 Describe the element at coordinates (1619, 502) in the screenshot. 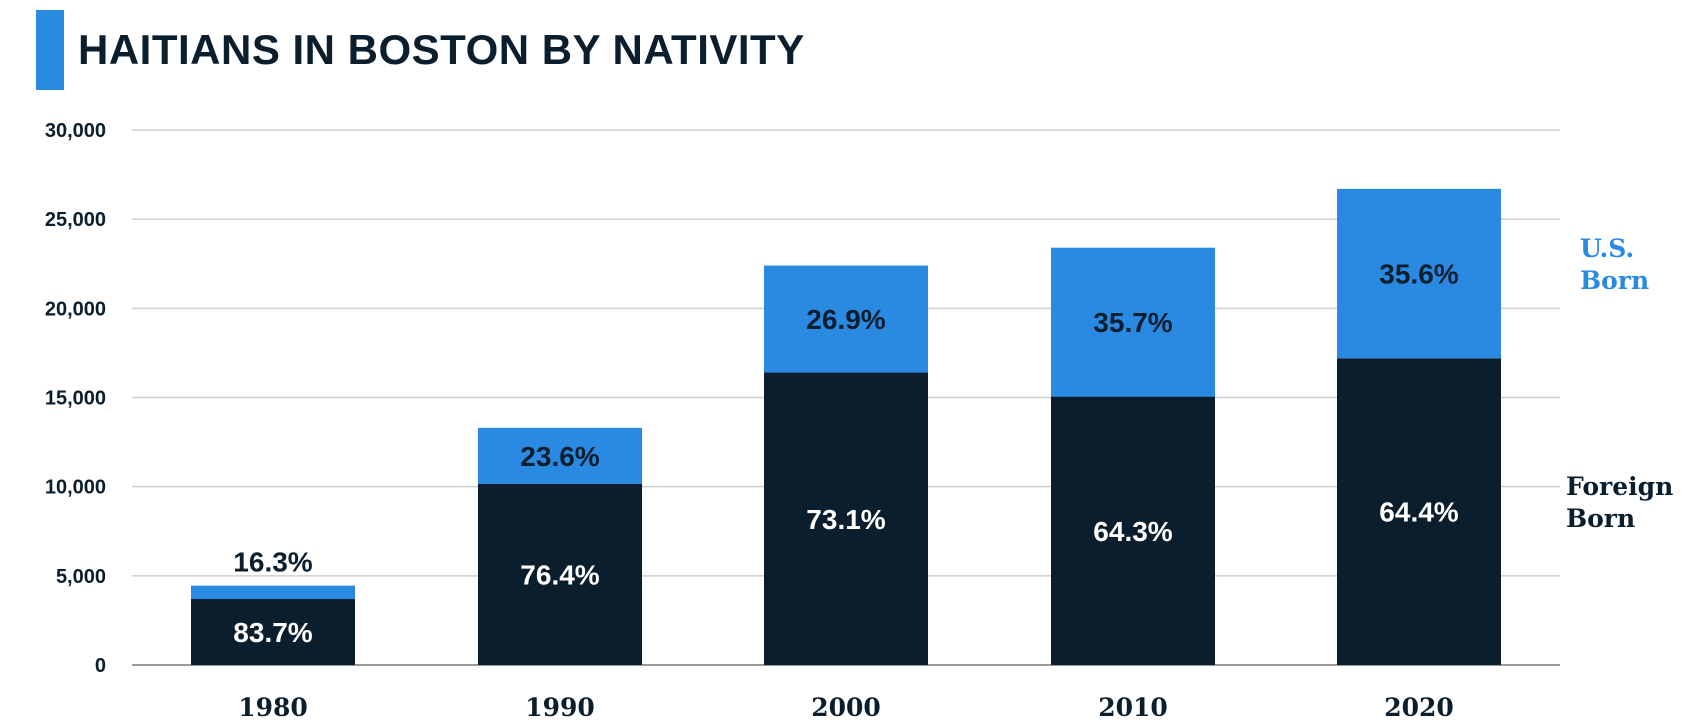

I see `legend-foreign-born: Foreign Born` at that location.